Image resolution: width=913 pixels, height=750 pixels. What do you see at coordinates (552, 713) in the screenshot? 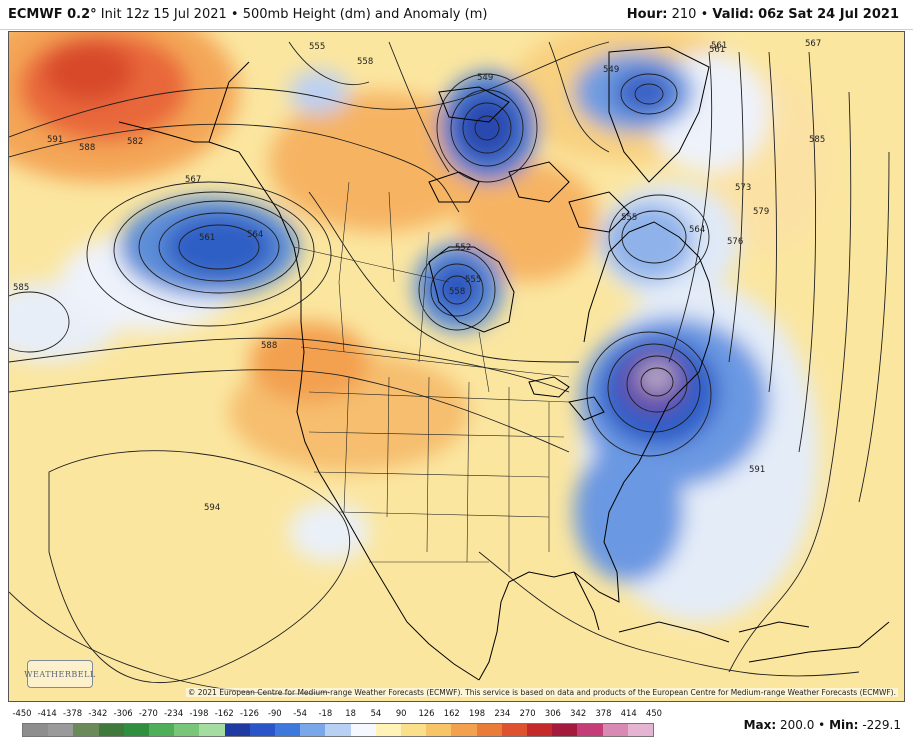
I see `colorbar-tick-label: 306` at bounding box center [552, 713].